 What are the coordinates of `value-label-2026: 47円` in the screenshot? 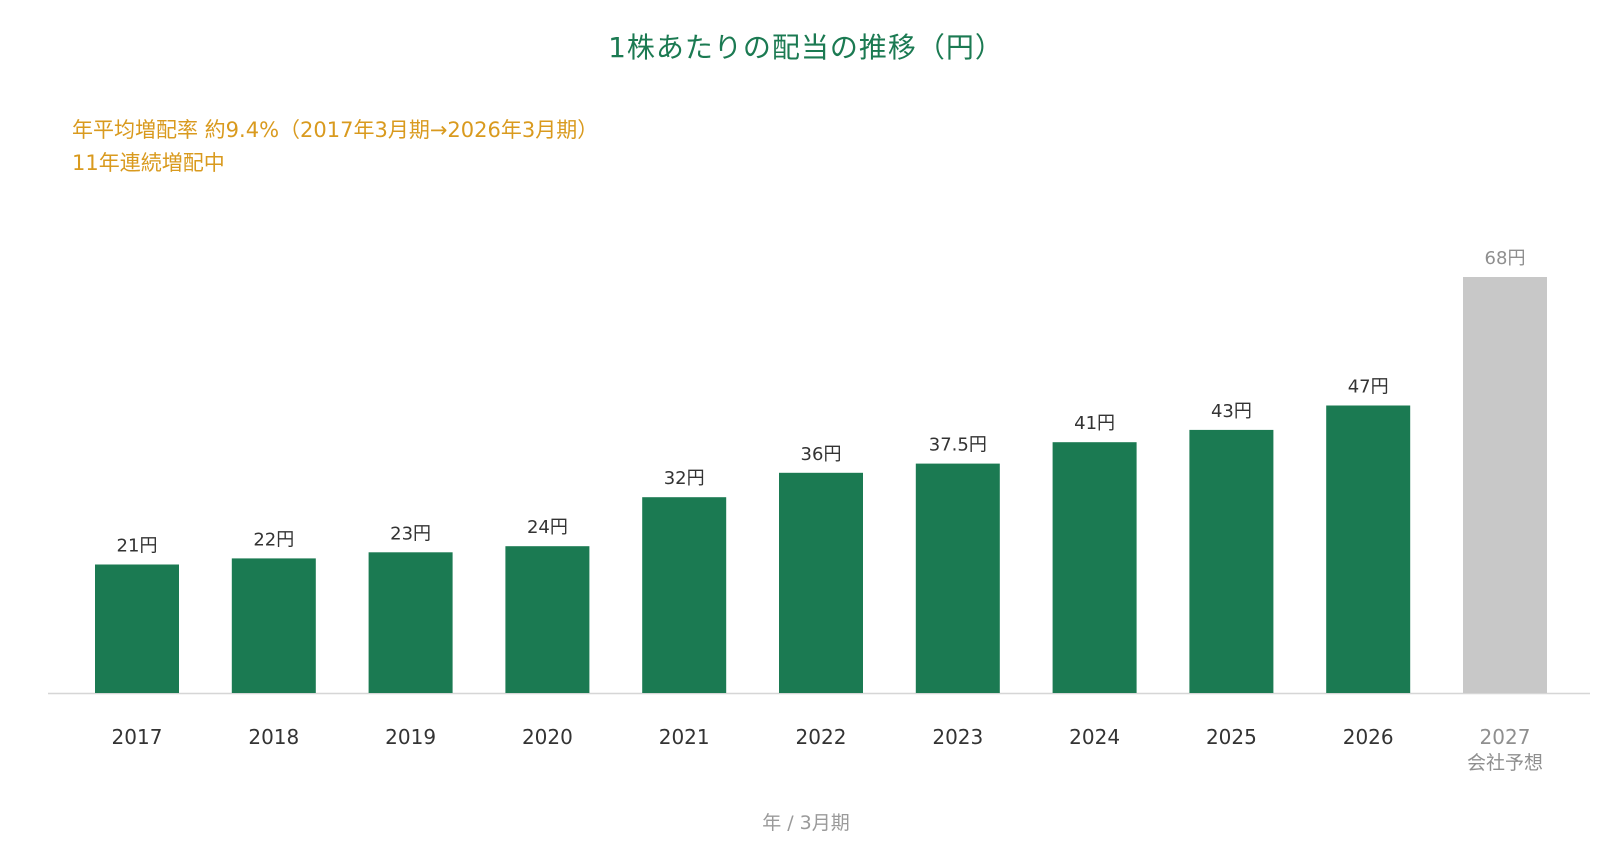 It's located at (1368, 387).